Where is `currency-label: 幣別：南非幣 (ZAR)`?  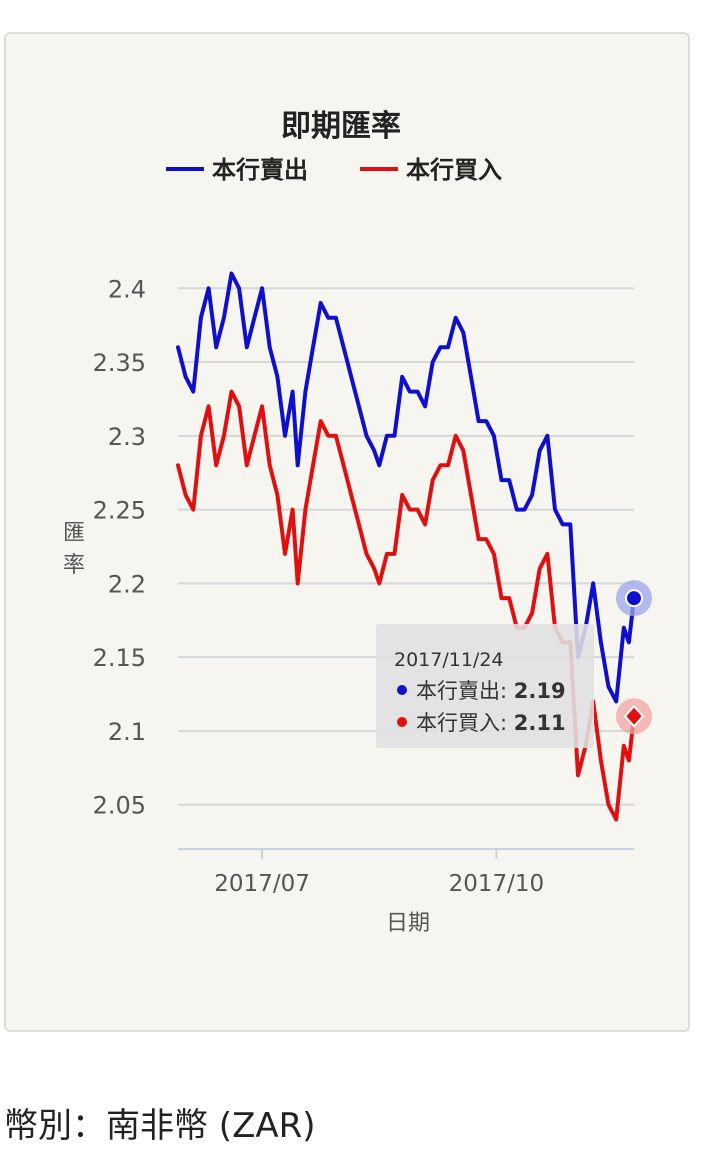 currency-label: 幣別：南非幣 (ZAR) is located at coordinates (160, 1126).